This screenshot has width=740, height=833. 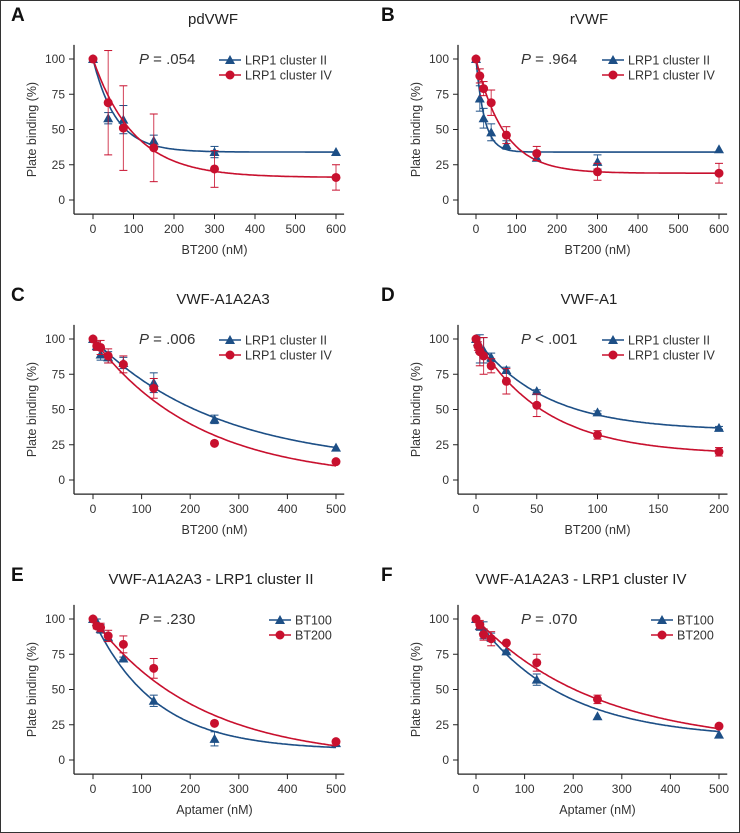 I want to click on p-value: P = .070, so click(x=549, y=619).